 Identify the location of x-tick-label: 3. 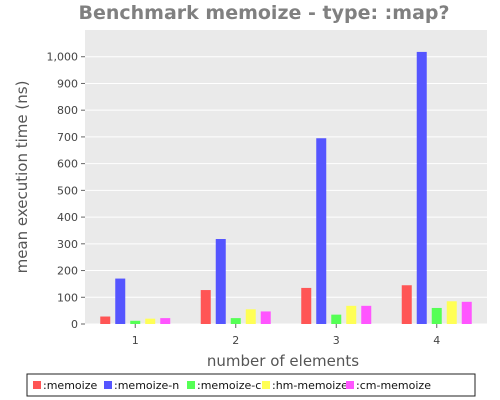
(336, 340).